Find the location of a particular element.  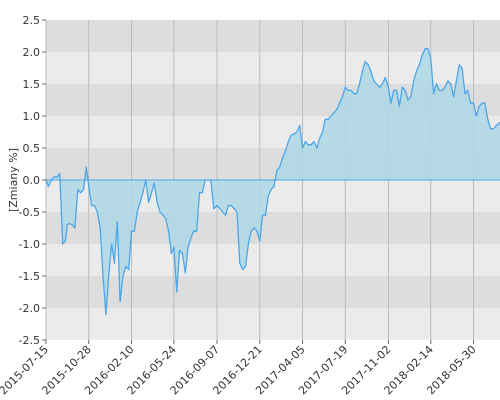

y-tick-label: 0.0 is located at coordinates (32, 180).